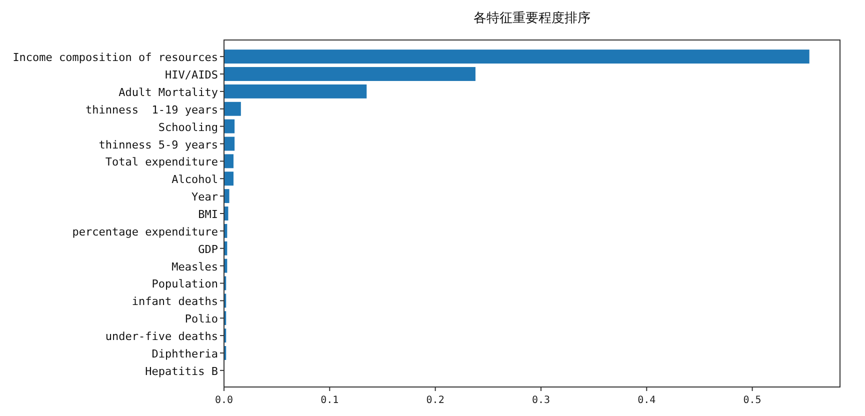 The width and height of the screenshot is (865, 416). I want to click on y-tick-label: Income composition of resources, so click(115, 57).